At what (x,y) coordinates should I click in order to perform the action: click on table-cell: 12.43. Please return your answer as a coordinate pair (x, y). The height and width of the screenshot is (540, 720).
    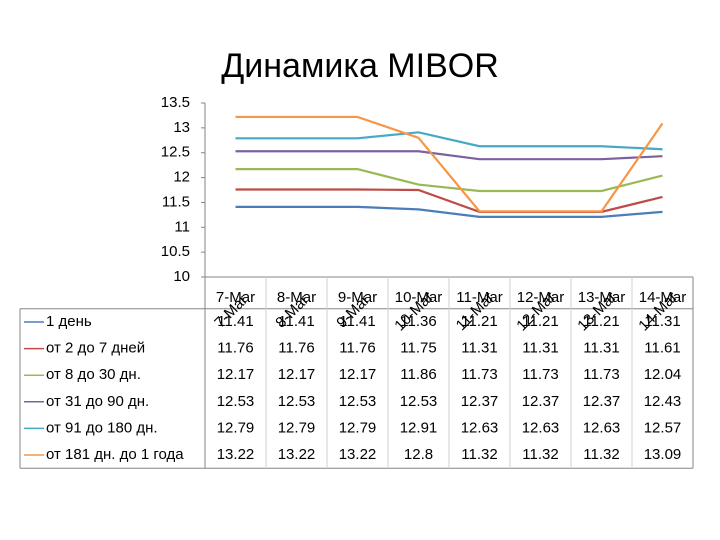
    Looking at the image, I should click on (663, 401).